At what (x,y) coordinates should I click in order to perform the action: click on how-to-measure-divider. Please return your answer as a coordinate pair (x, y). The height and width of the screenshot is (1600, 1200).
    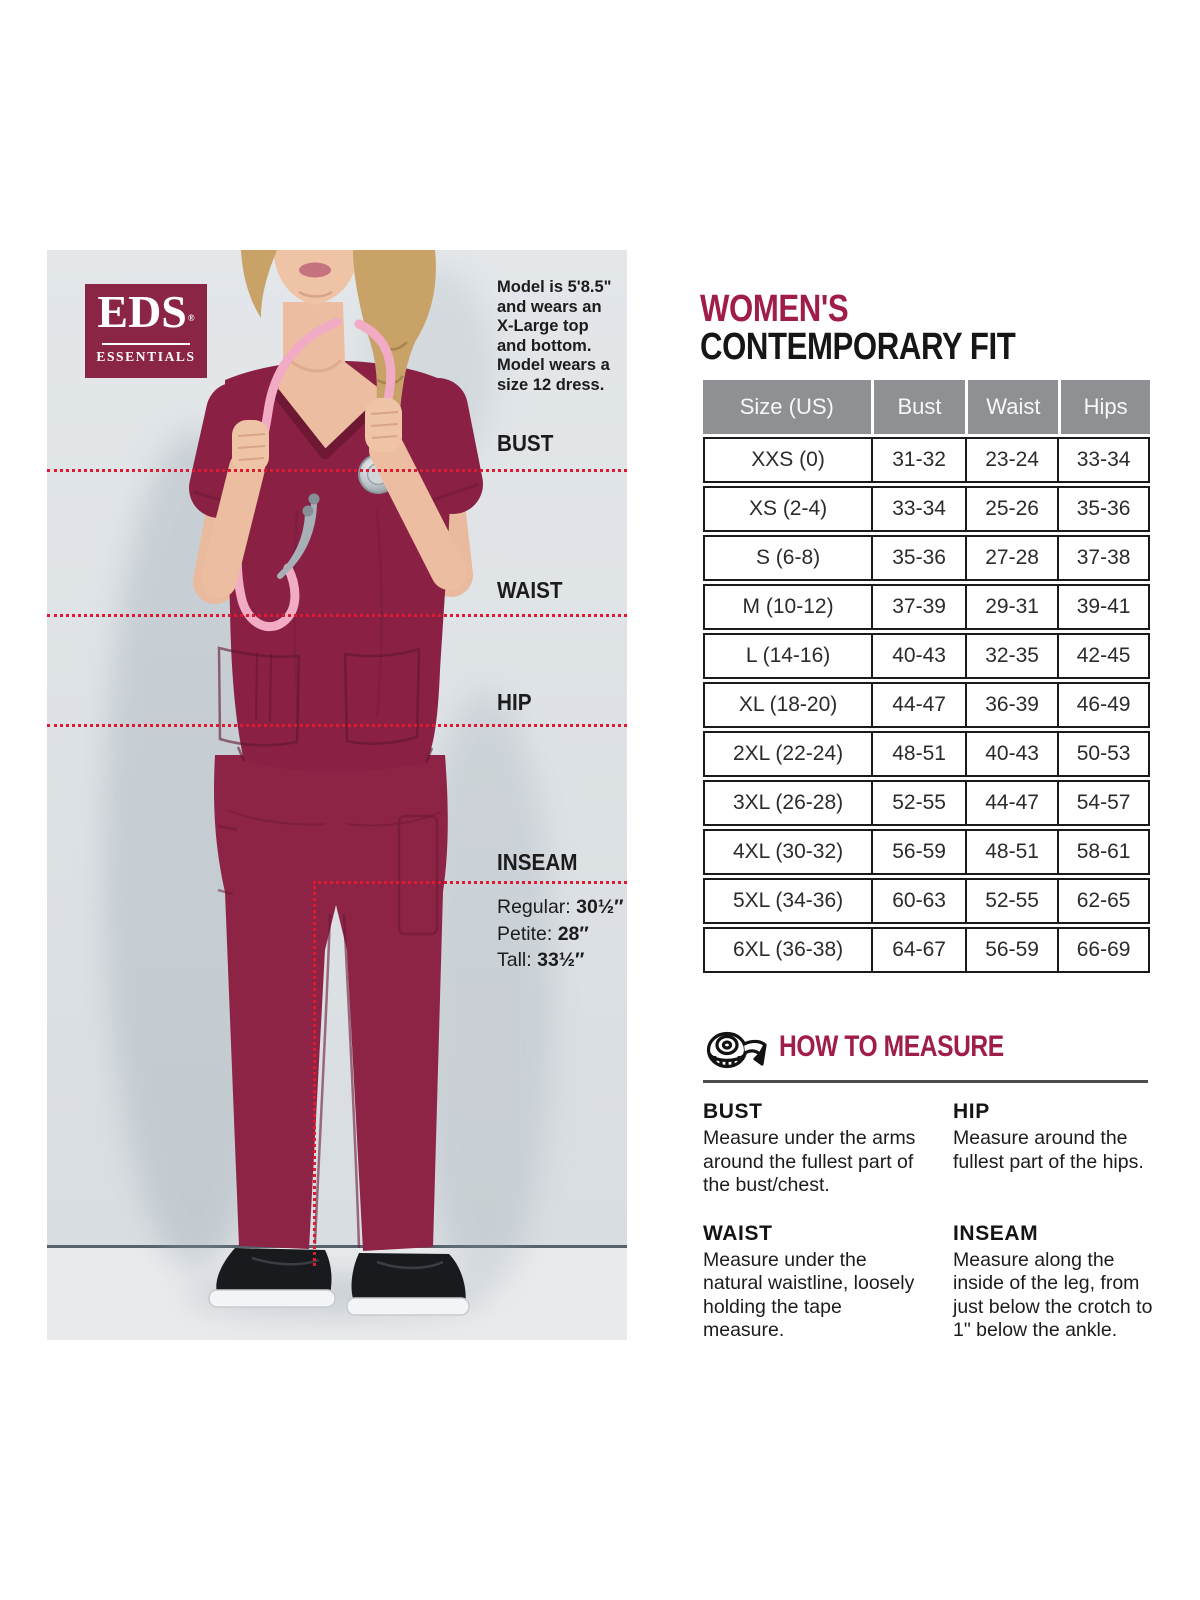
    Looking at the image, I should click on (925, 1081).